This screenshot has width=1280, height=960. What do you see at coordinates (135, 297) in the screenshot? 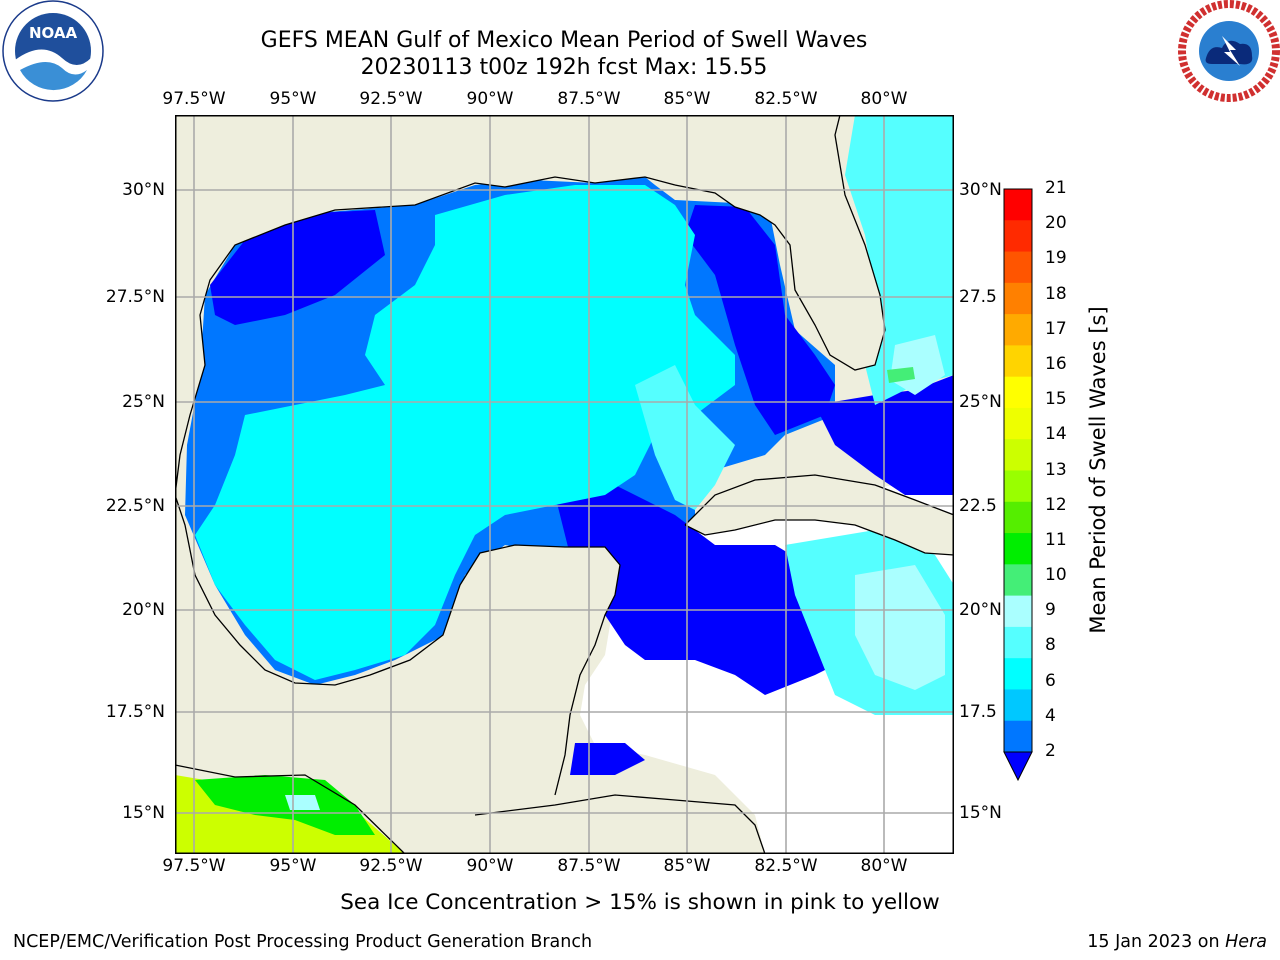
I see `lat-tick-left: 27.5°N` at bounding box center [135, 297].